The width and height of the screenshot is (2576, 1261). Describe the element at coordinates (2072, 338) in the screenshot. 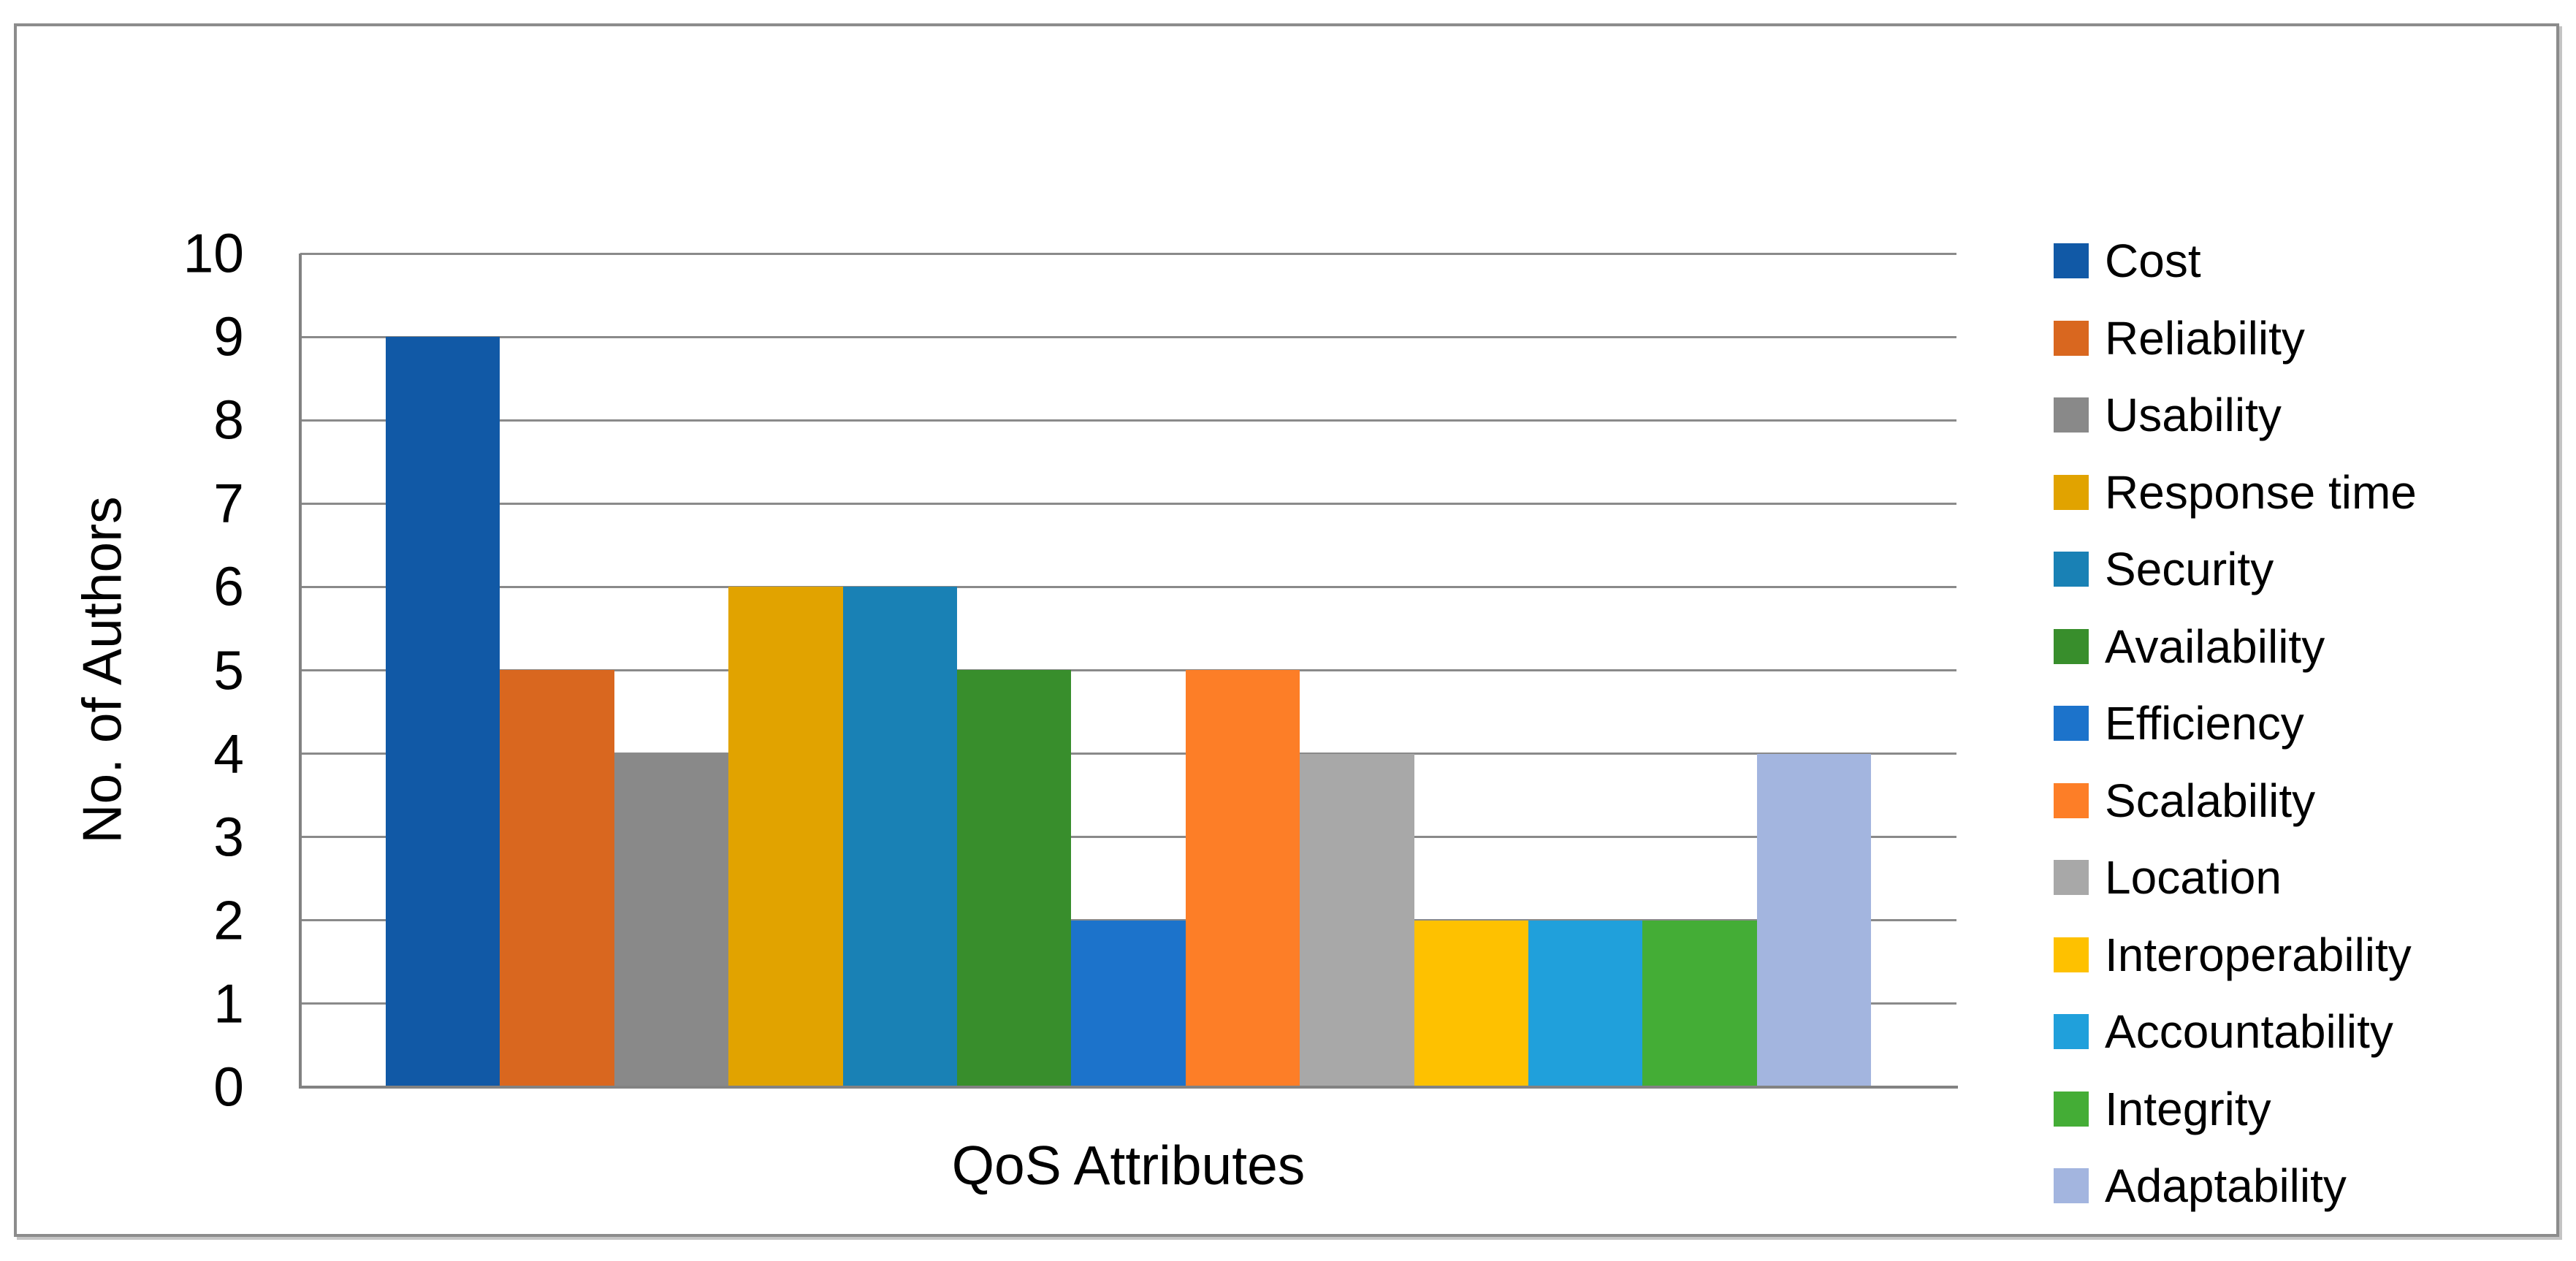

I see `legend-swatch-reliability` at that location.